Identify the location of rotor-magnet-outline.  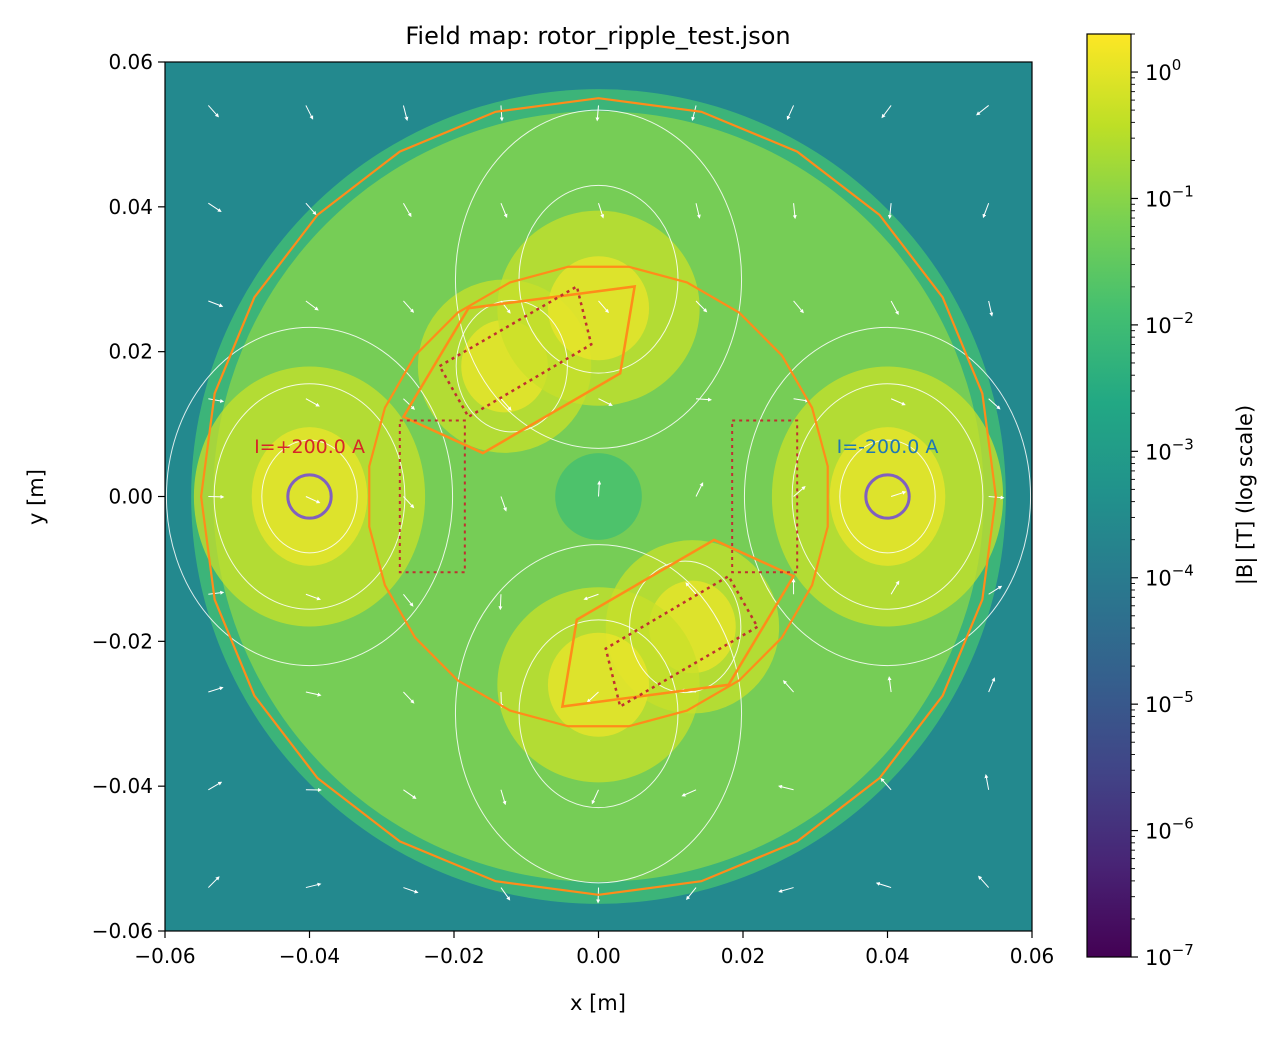
(519, 370).